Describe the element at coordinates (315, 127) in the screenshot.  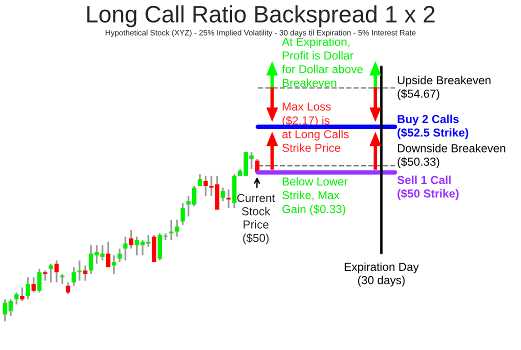
I see `text: Max Loss ($2.17) is at Long Calls Strike Price` at that location.